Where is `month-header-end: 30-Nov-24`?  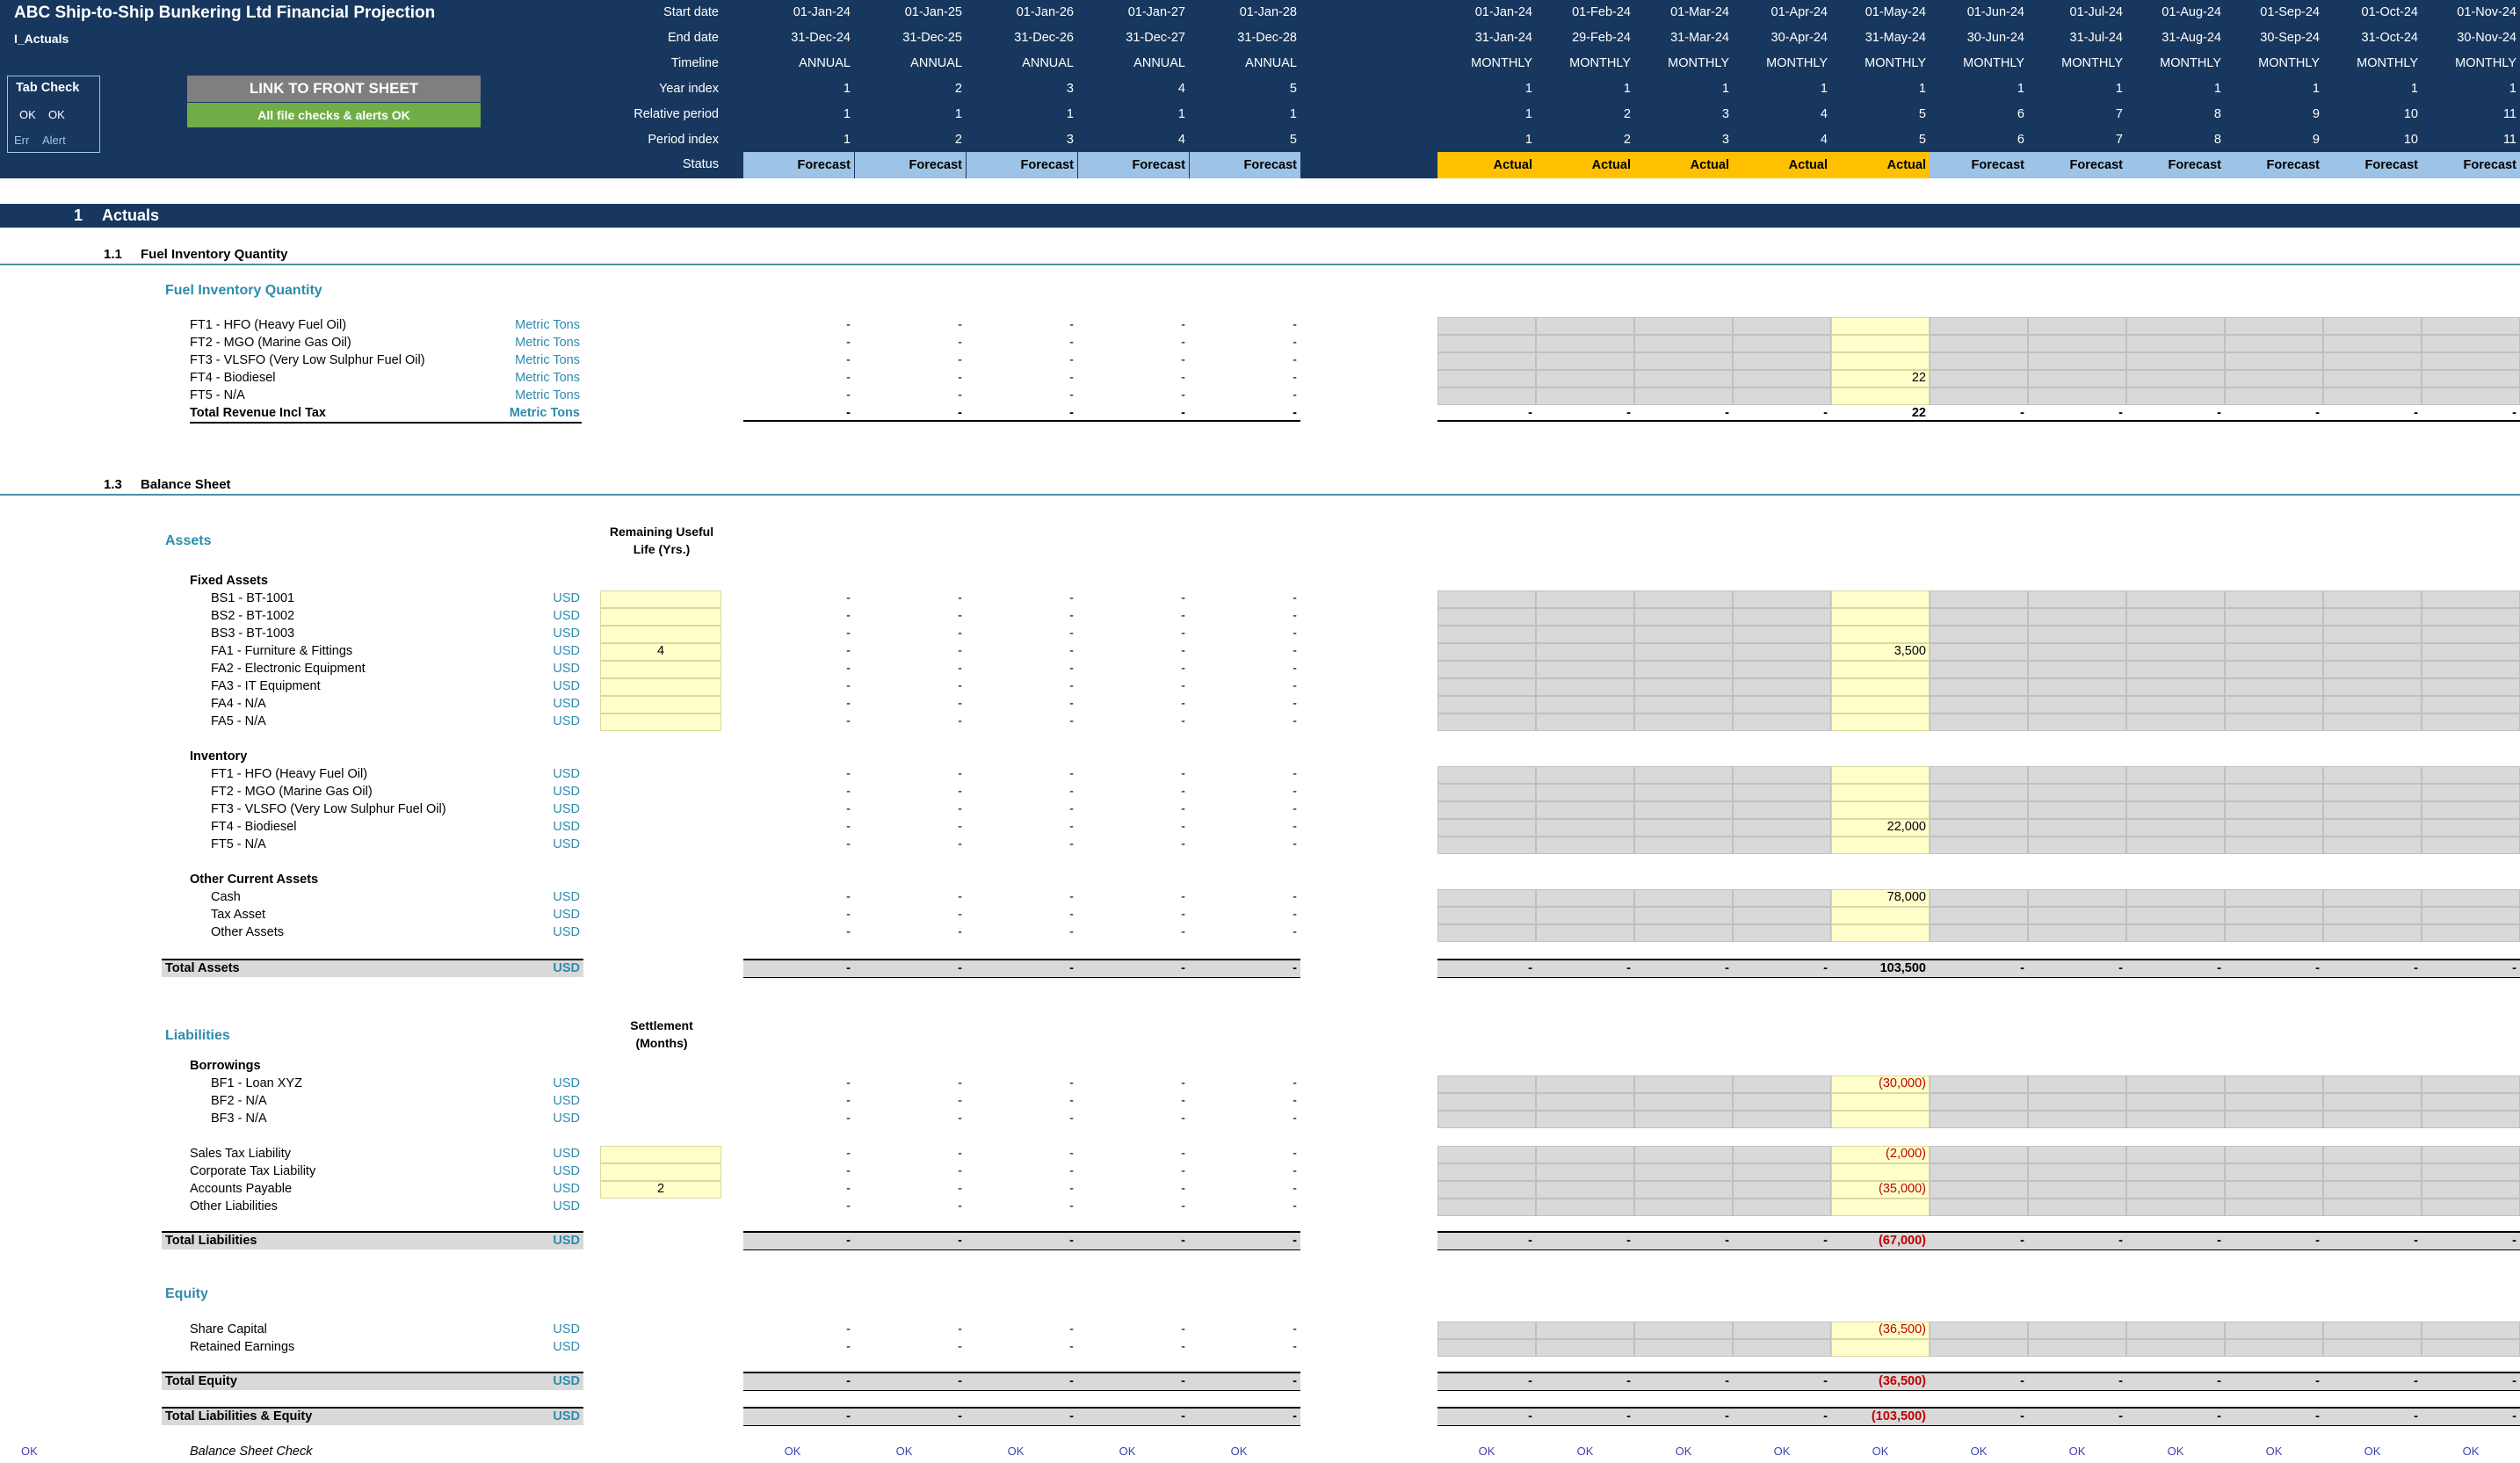 month-header-end: 30-Nov-24 is located at coordinates (2486, 38).